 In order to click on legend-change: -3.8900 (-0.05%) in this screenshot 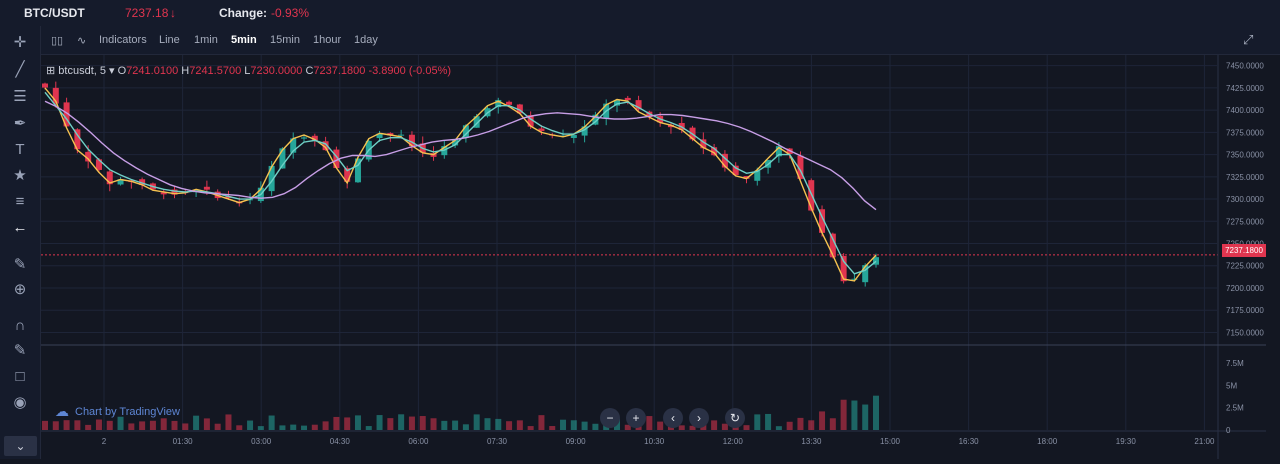, I will do `click(410, 71)`.